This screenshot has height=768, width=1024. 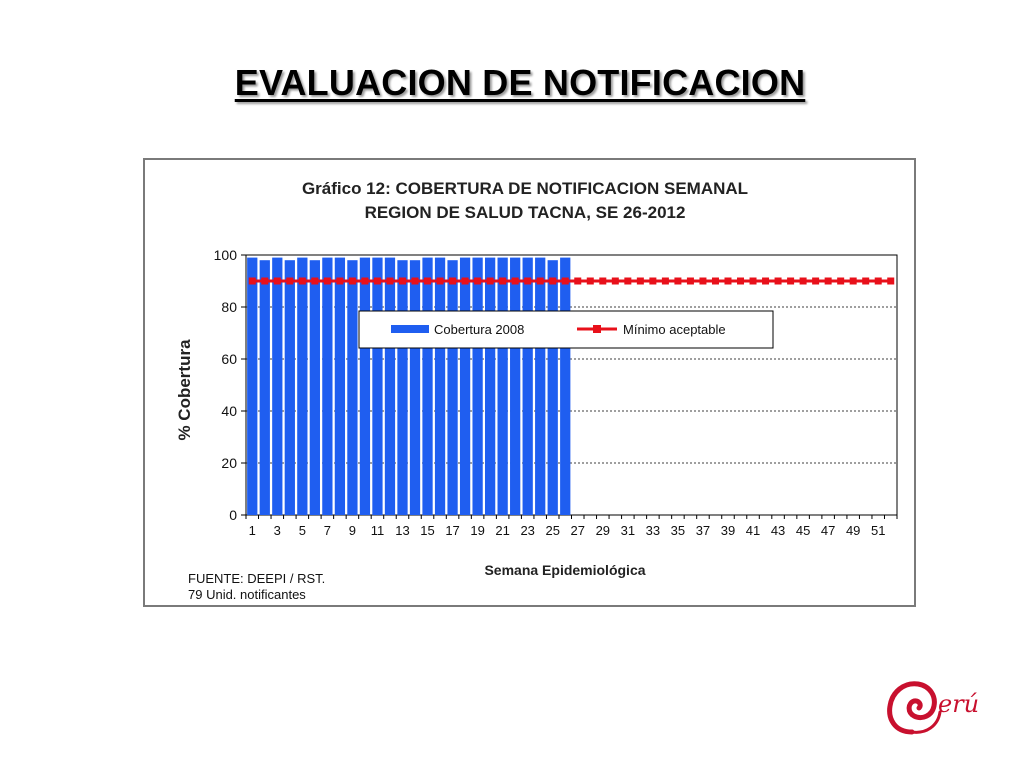 I want to click on footnote-units: 79 Unid. notificantes, so click(x=247, y=594).